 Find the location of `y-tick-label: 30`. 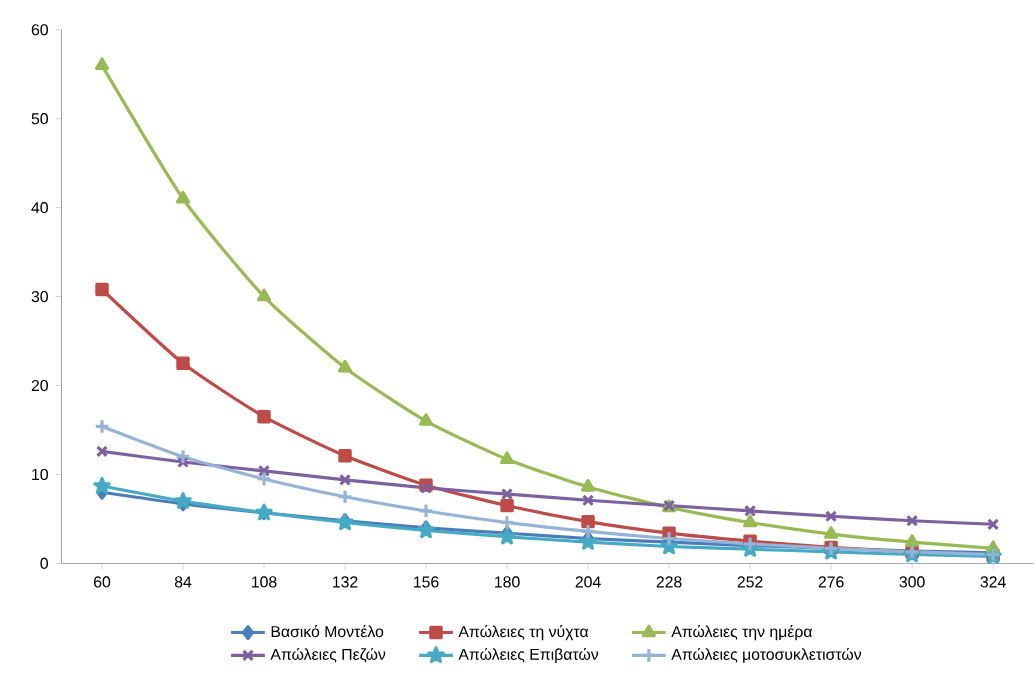

y-tick-label: 30 is located at coordinates (39, 296).